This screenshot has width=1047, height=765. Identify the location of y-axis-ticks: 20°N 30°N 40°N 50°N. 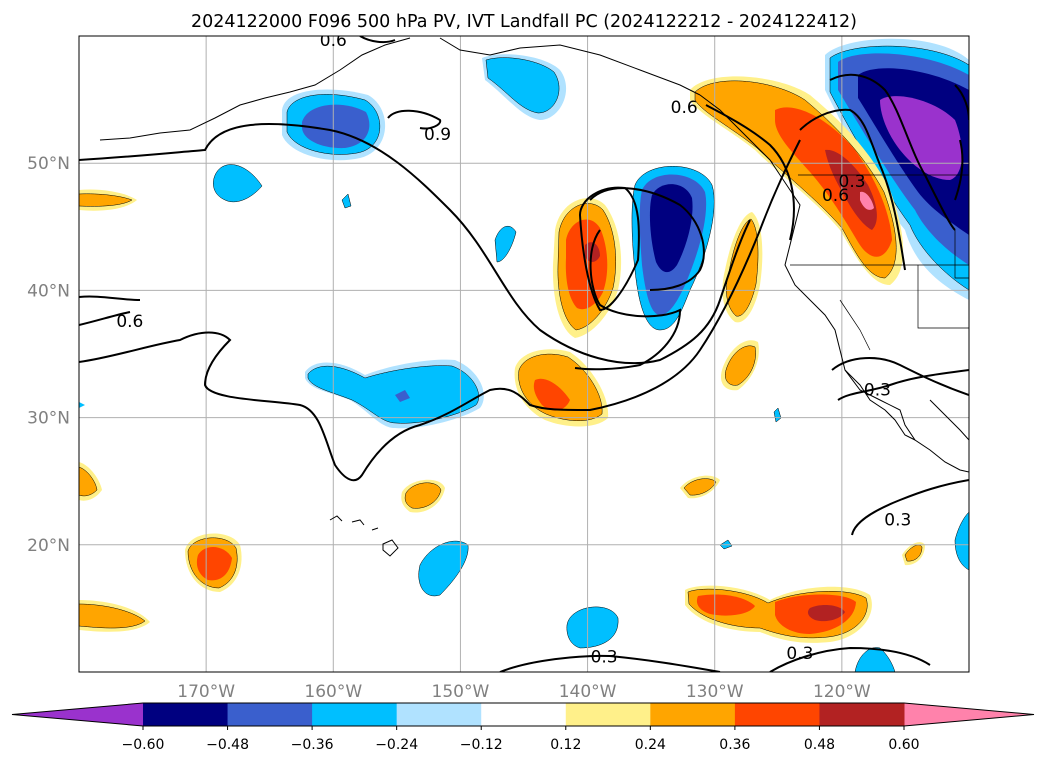
(48, 355).